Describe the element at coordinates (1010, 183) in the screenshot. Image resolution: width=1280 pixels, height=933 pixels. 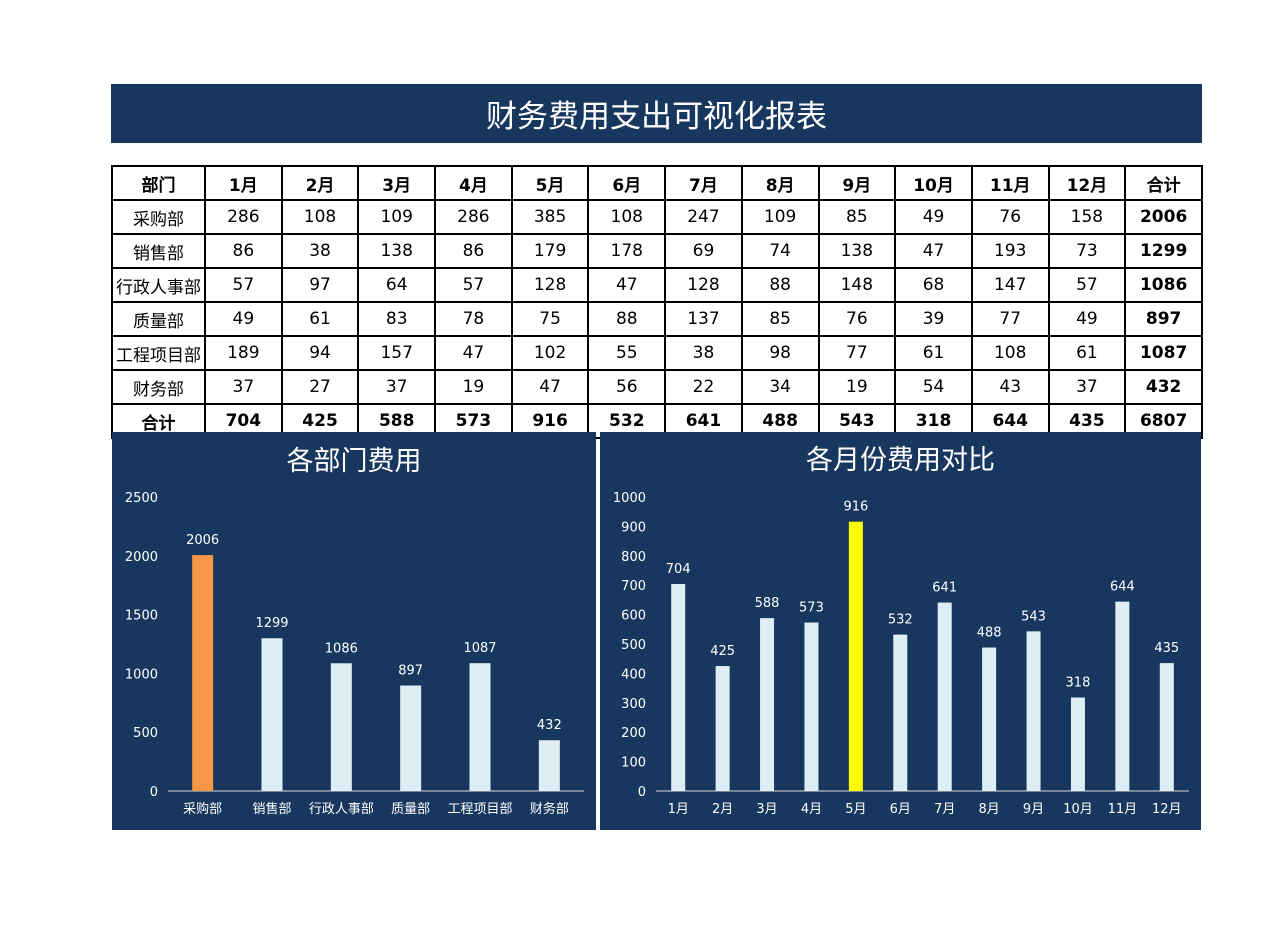
I see `column-header: 11月` at that location.